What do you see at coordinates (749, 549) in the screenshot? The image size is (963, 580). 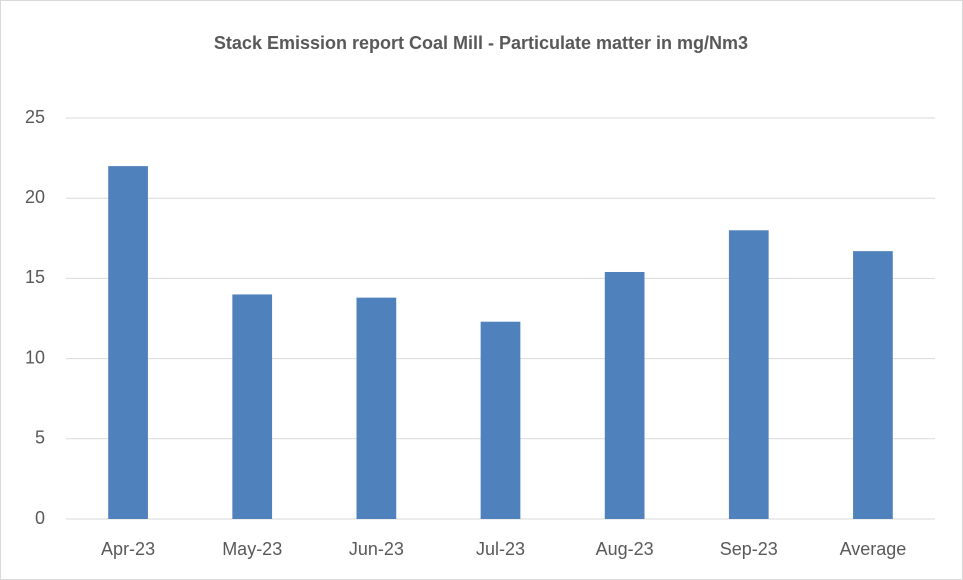 I see `x-tick-label: Sep-23` at bounding box center [749, 549].